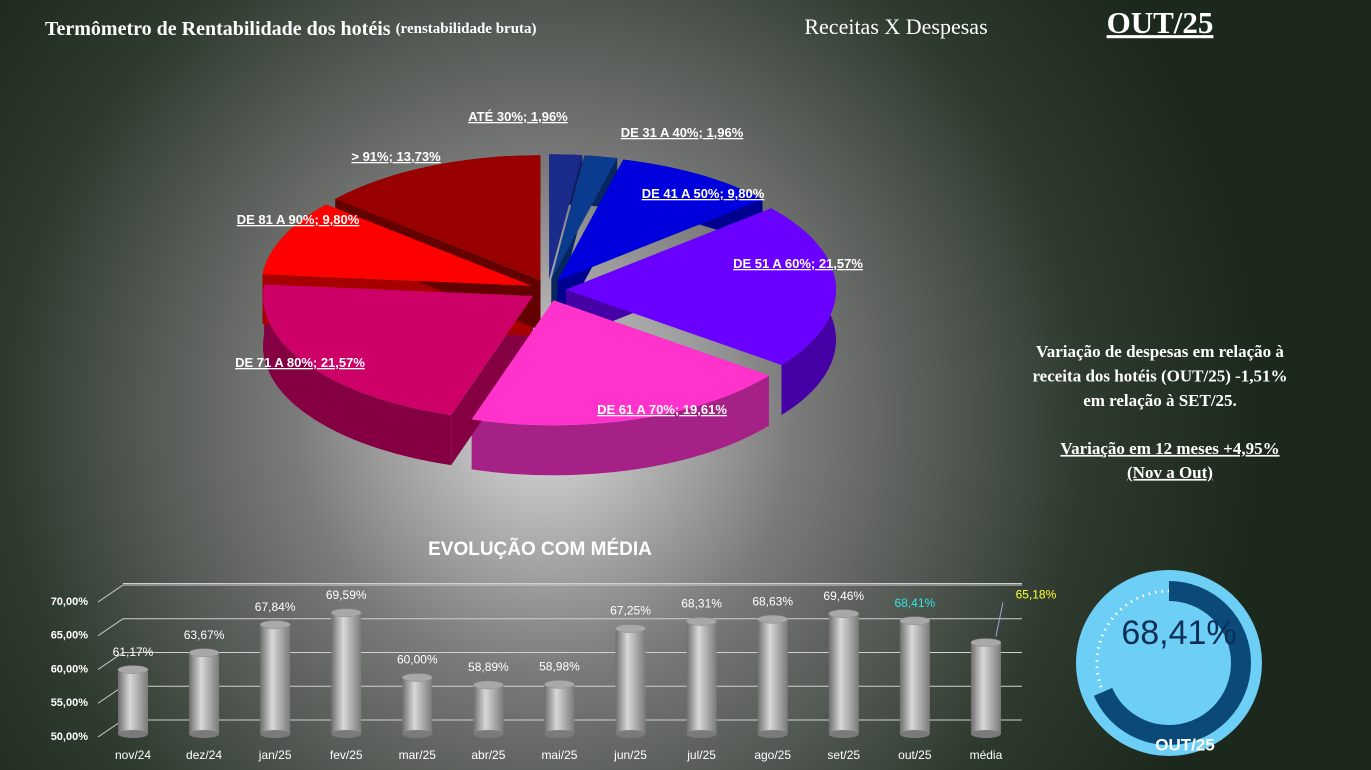  What do you see at coordinates (662, 409) in the screenshot?
I see `pie-label: DE 61 A 70%; 19,61%` at bounding box center [662, 409].